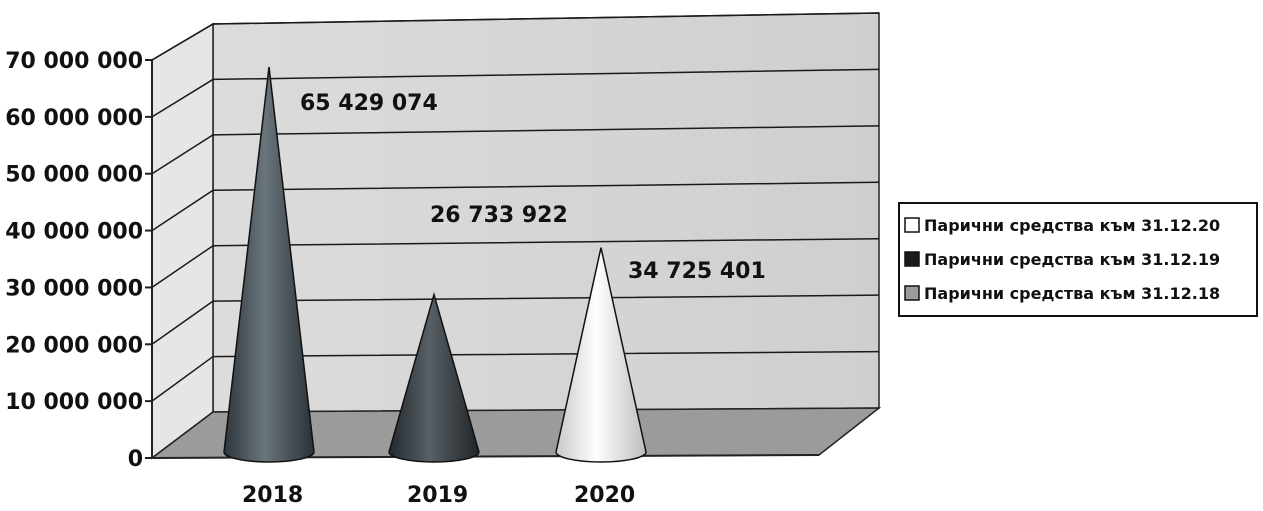  Describe the element at coordinates (74, 232) in the screenshot. I see `y-tick-label: 40 000 000` at that location.